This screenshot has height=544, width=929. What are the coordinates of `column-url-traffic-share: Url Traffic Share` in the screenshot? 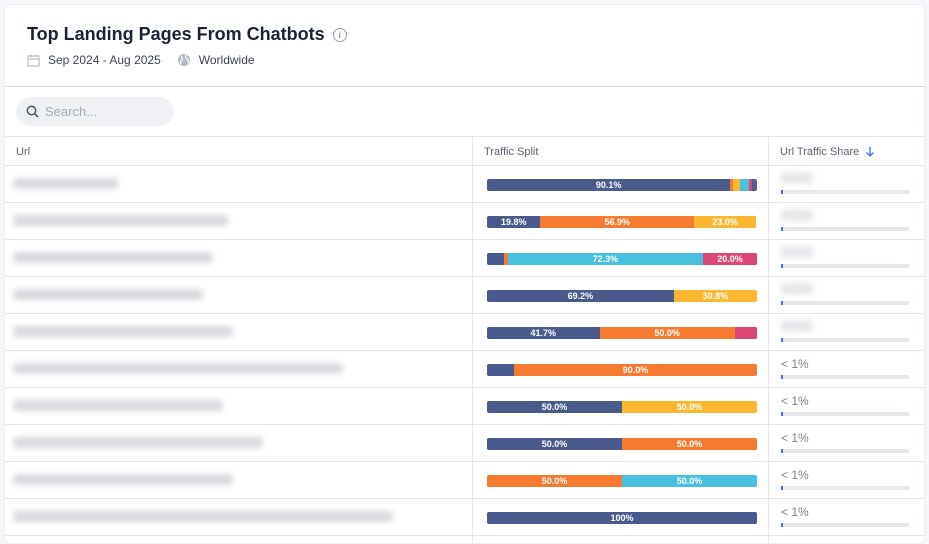 It's located at (822, 151).